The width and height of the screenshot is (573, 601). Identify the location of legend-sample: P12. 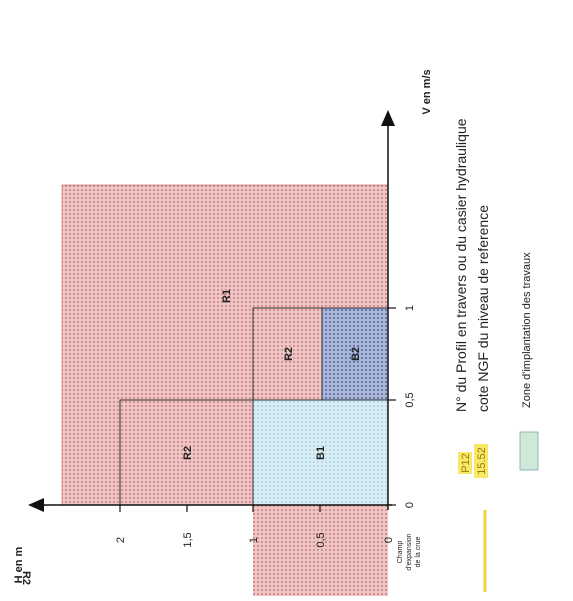
(466, 463).